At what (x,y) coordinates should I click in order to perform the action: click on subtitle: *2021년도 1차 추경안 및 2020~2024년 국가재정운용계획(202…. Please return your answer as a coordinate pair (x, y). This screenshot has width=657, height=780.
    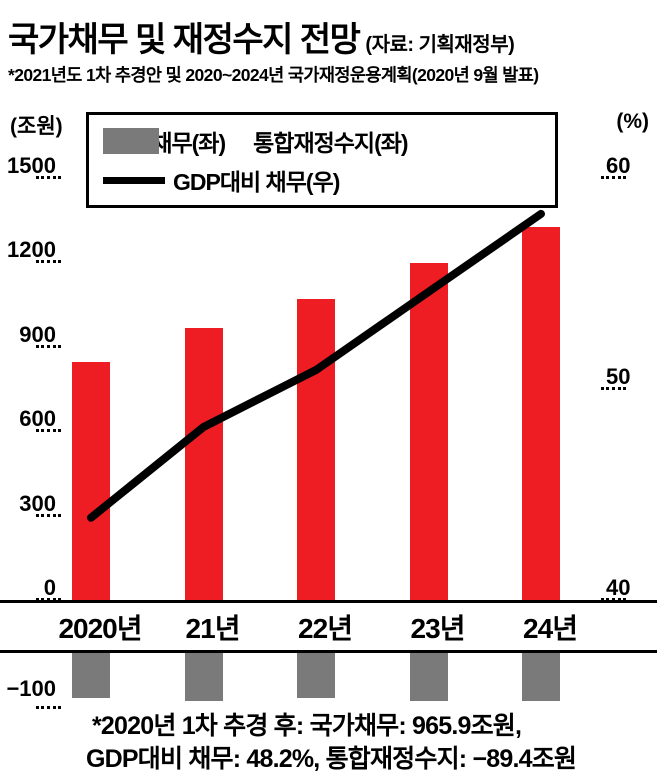
    Looking at the image, I should click on (273, 75).